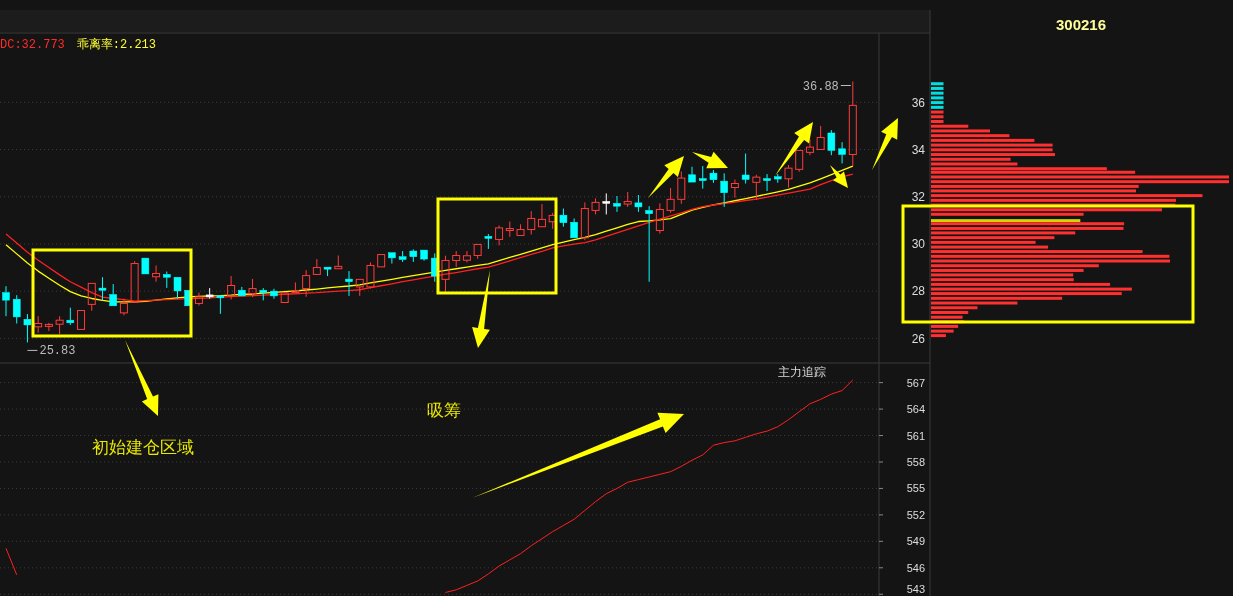  I want to click on y-tick-label: 32, so click(918, 197).